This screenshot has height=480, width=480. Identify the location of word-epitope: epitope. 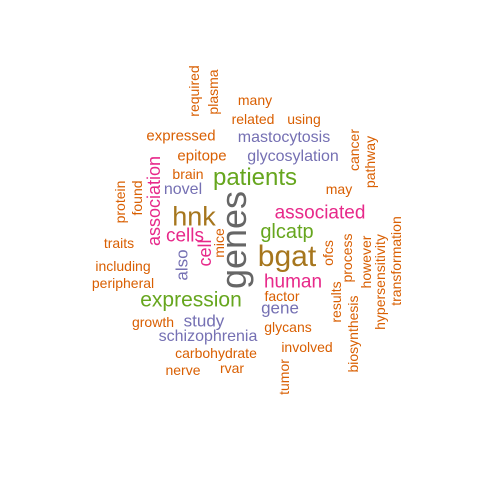
(202, 156).